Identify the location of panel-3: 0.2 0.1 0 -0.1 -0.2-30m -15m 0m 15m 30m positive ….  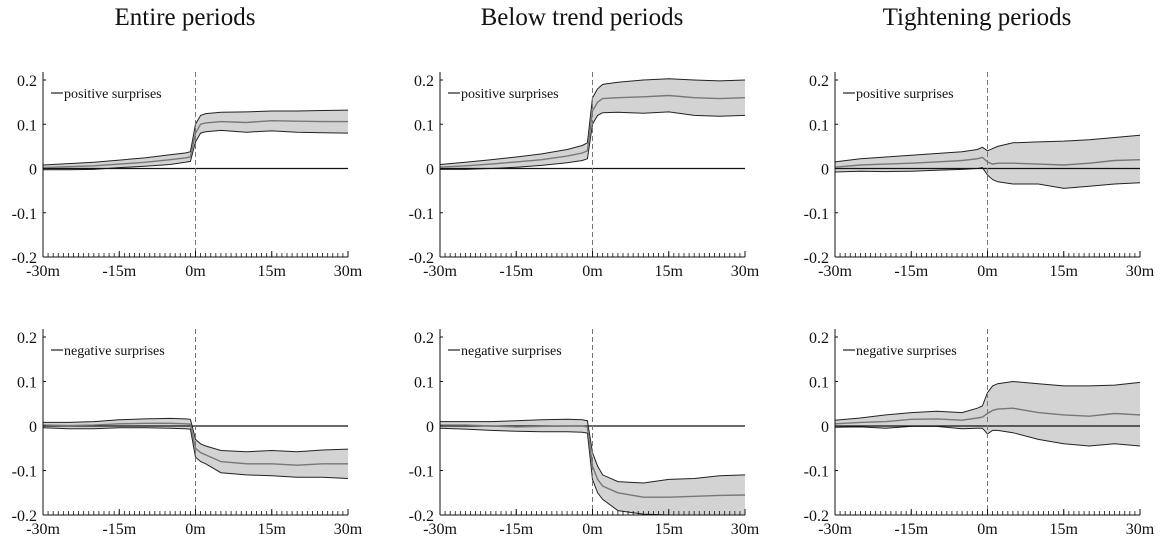
(979, 176).